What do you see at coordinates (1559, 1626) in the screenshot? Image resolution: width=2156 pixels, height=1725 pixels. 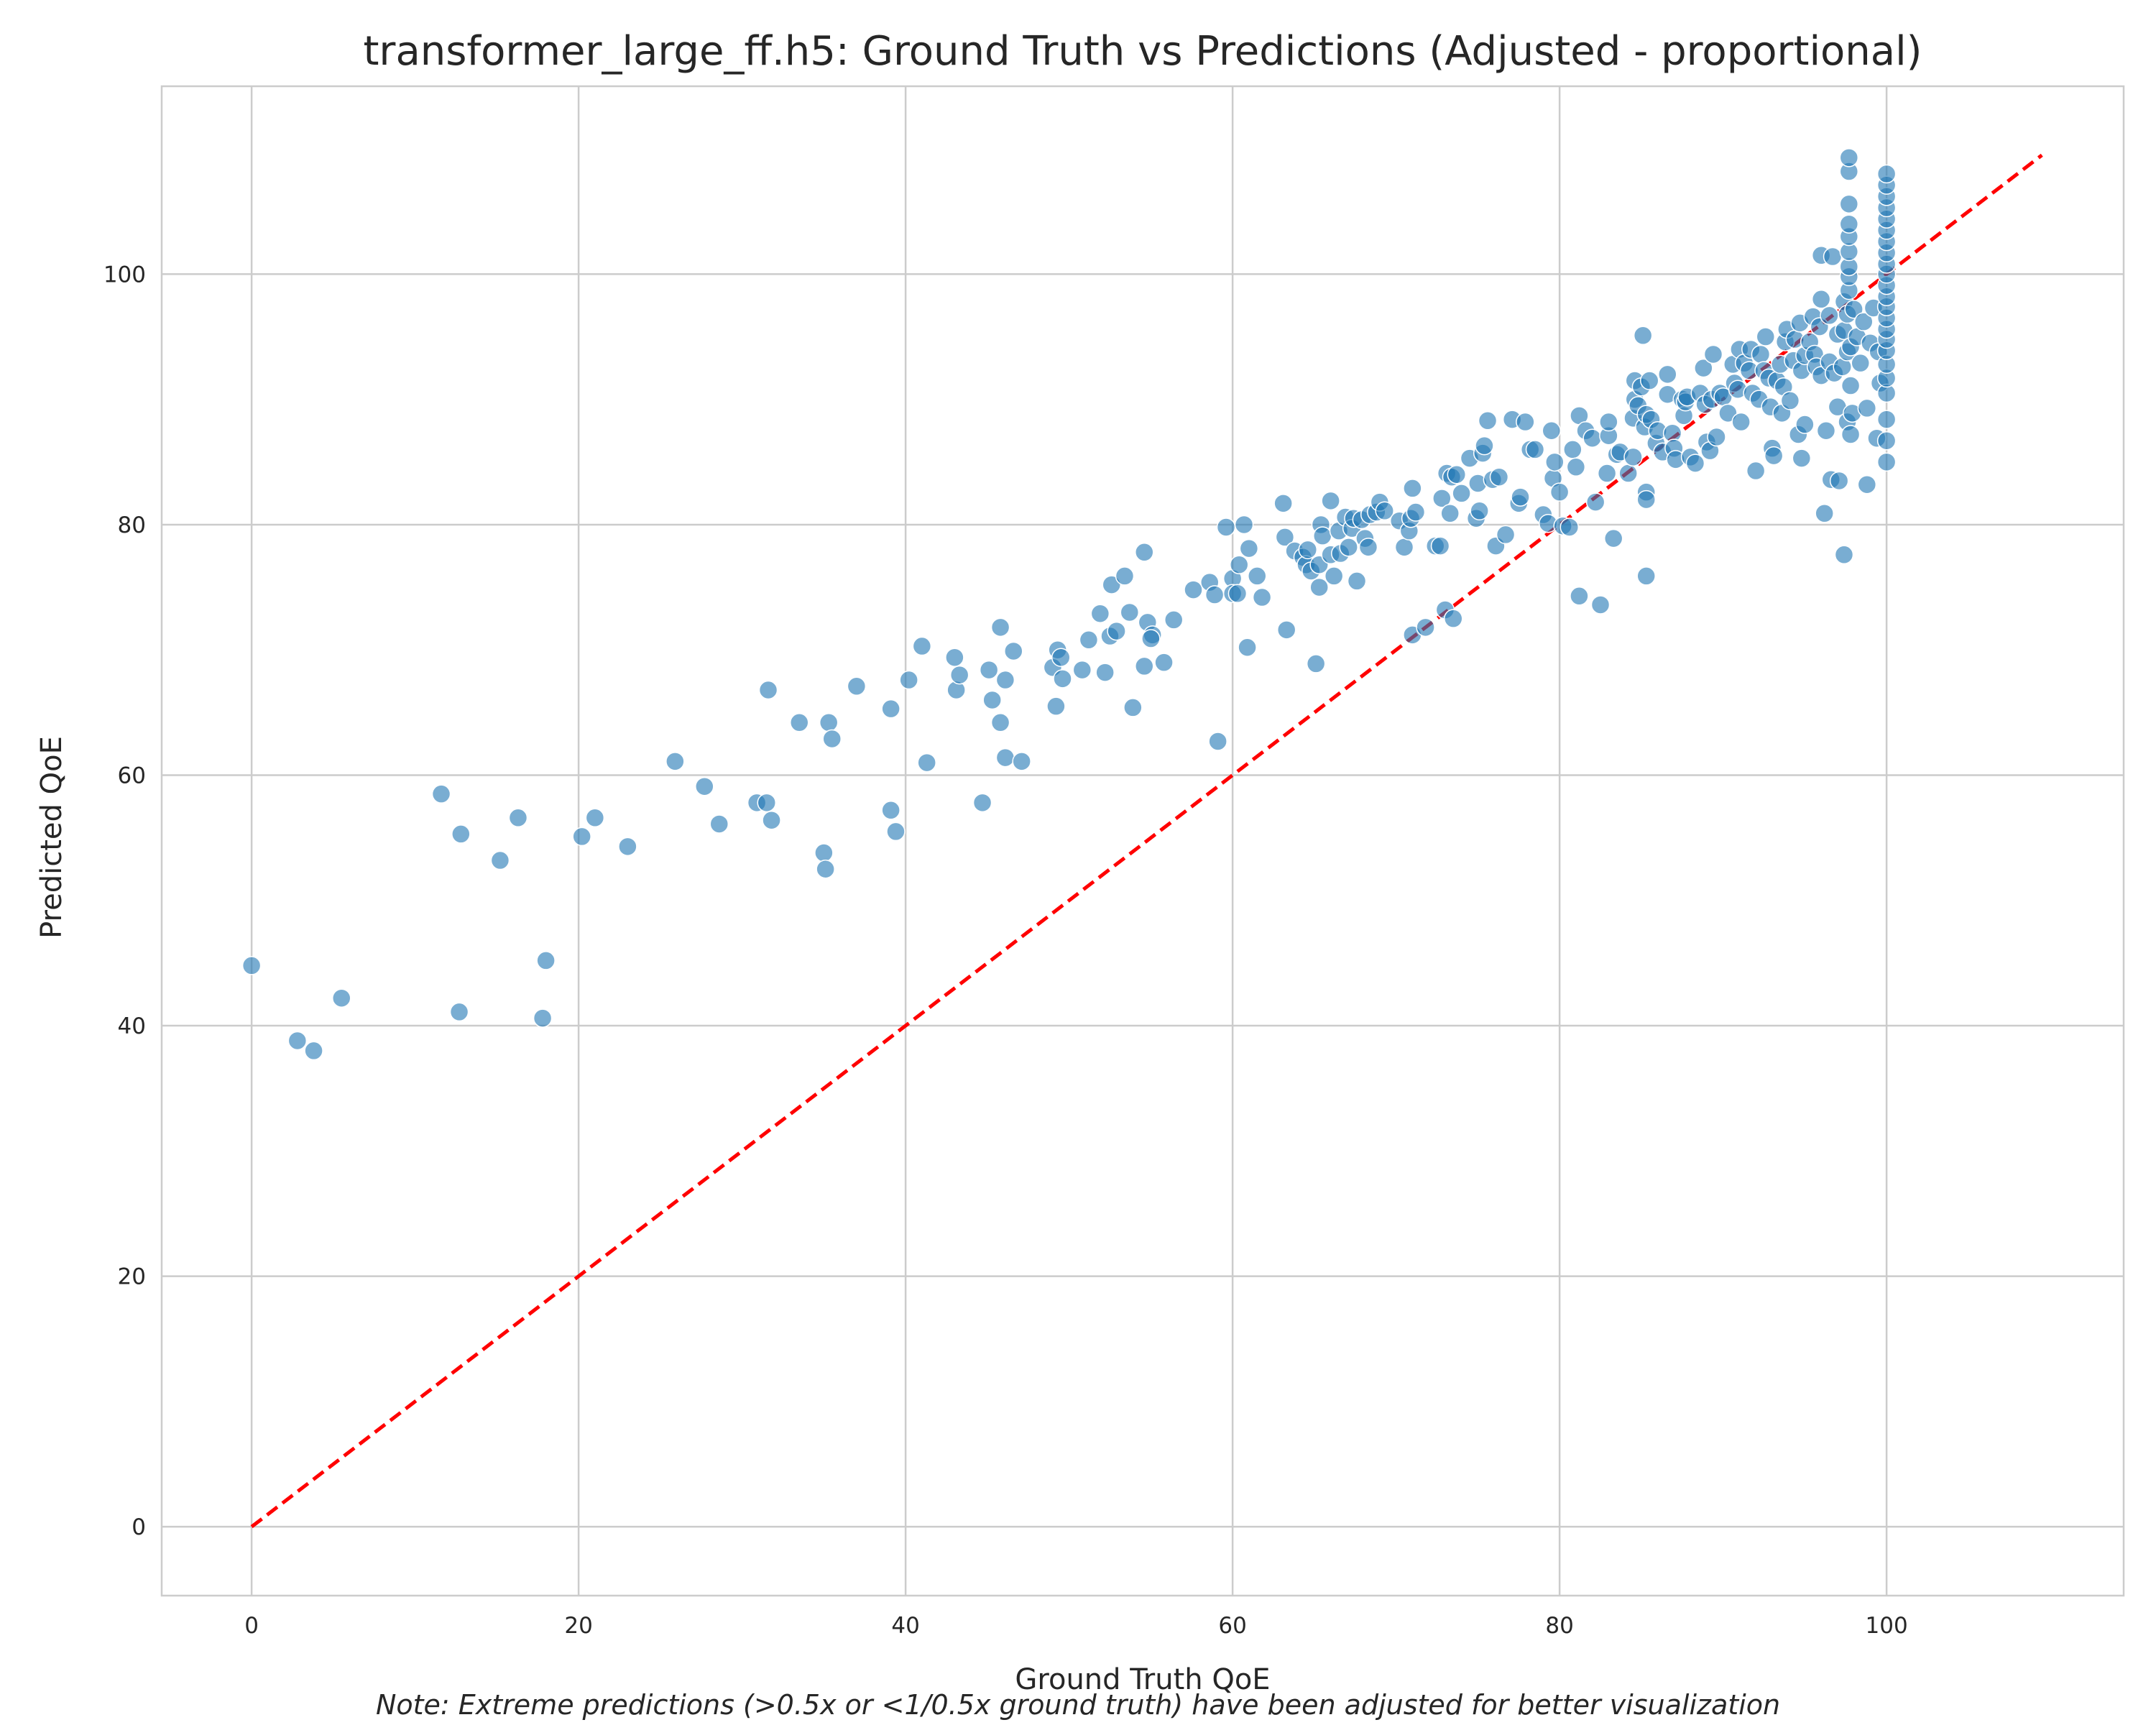 I see `x-tick-label: 80` at bounding box center [1559, 1626].